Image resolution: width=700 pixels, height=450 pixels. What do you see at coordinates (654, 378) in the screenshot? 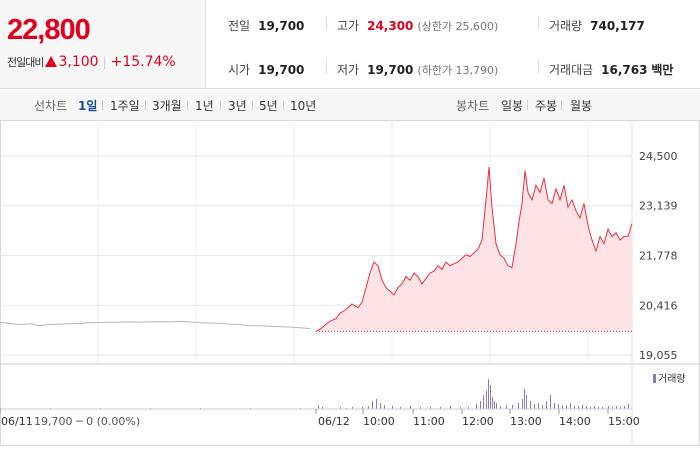
I see `volume-legend-swatch` at bounding box center [654, 378].